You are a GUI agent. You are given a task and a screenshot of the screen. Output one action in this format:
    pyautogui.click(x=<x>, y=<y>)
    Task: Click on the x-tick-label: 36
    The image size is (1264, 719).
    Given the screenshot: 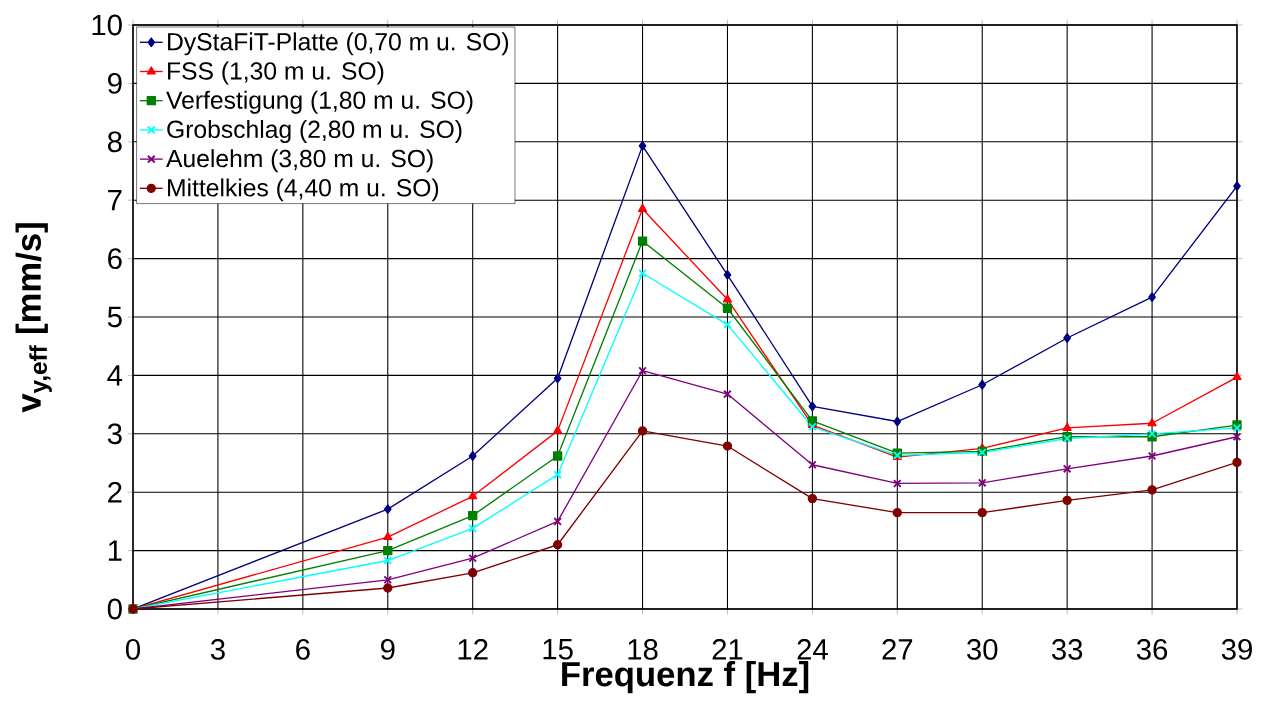 What is the action you would take?
    pyautogui.click(x=1152, y=649)
    